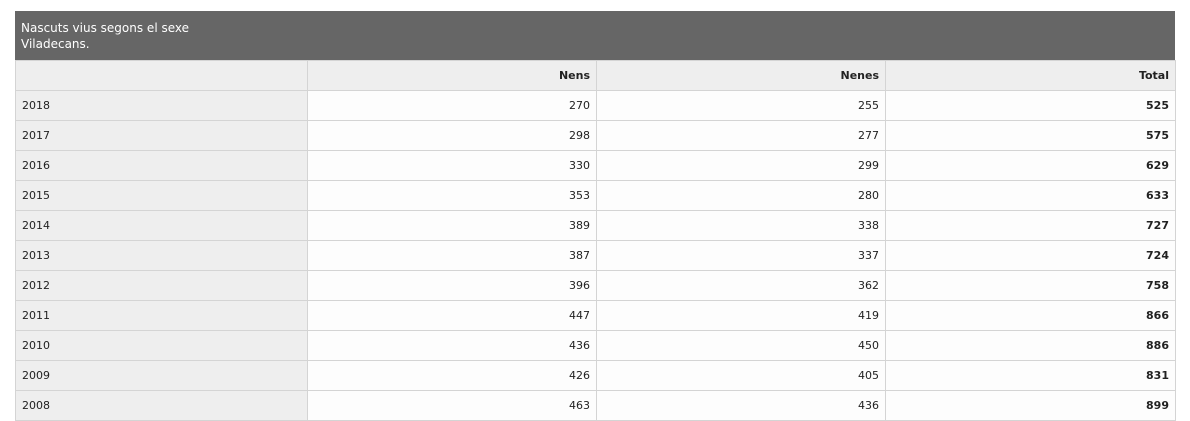  Describe the element at coordinates (1030, 405) in the screenshot. I see `cell-total: 899` at that location.